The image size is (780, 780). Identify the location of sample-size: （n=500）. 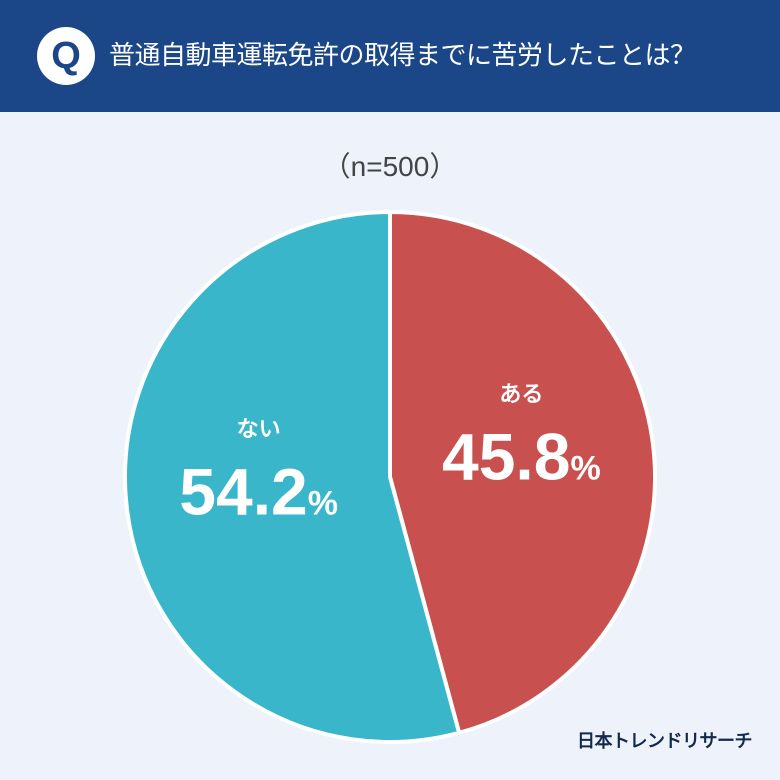
(390, 166).